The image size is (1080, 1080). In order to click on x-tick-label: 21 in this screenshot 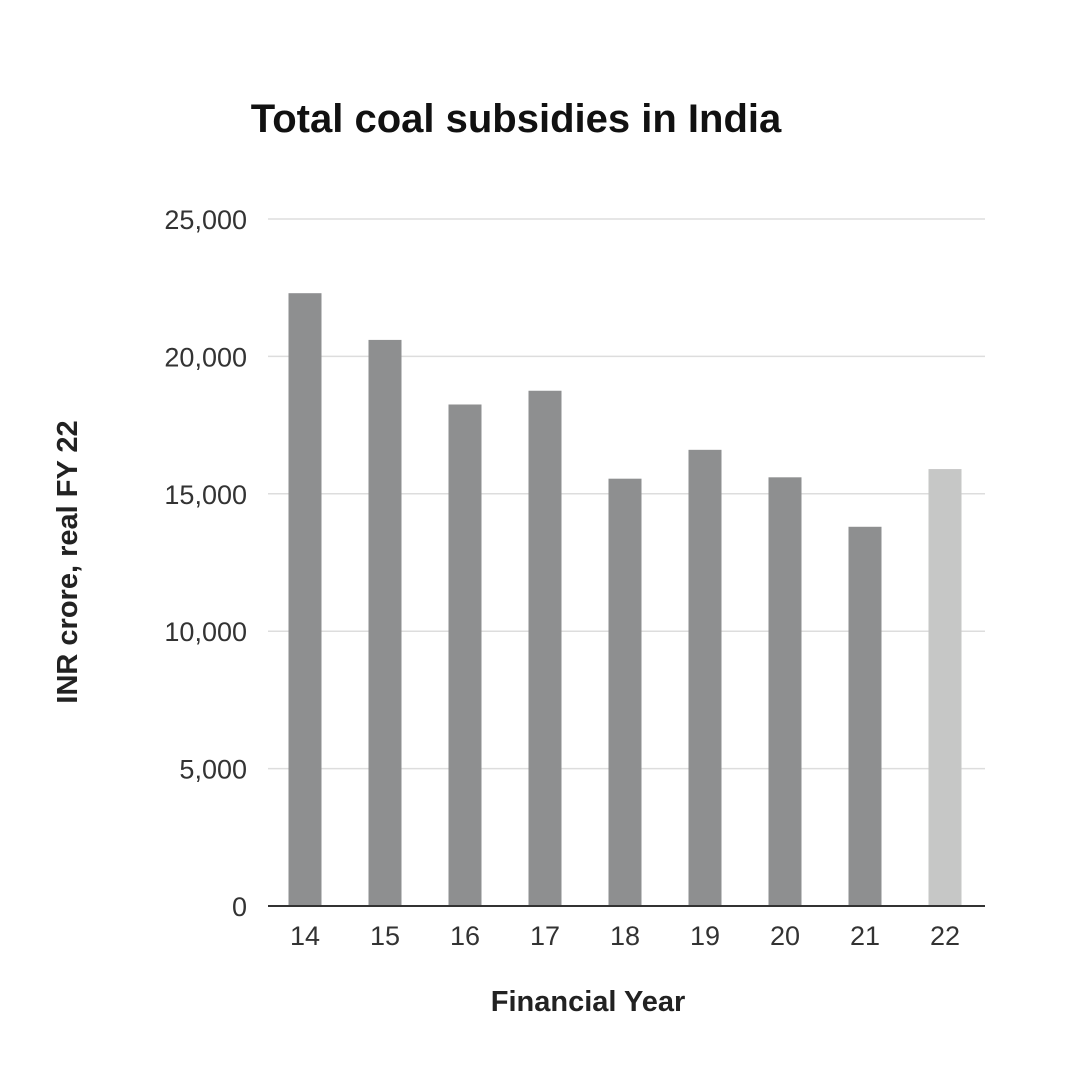, I will do `click(865, 936)`.